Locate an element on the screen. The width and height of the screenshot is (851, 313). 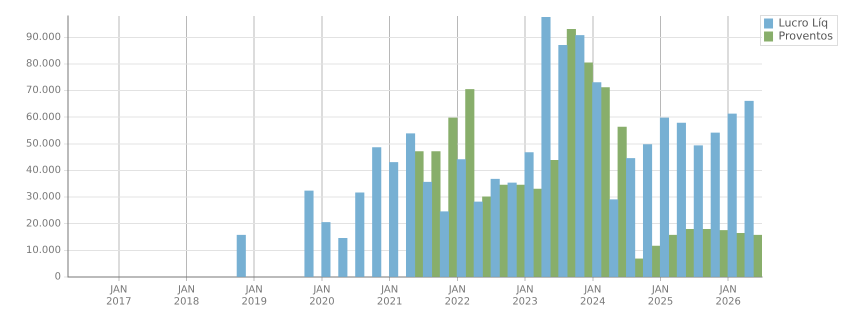
x-tick-label: JAN 2020 is located at coordinates (322, 296).